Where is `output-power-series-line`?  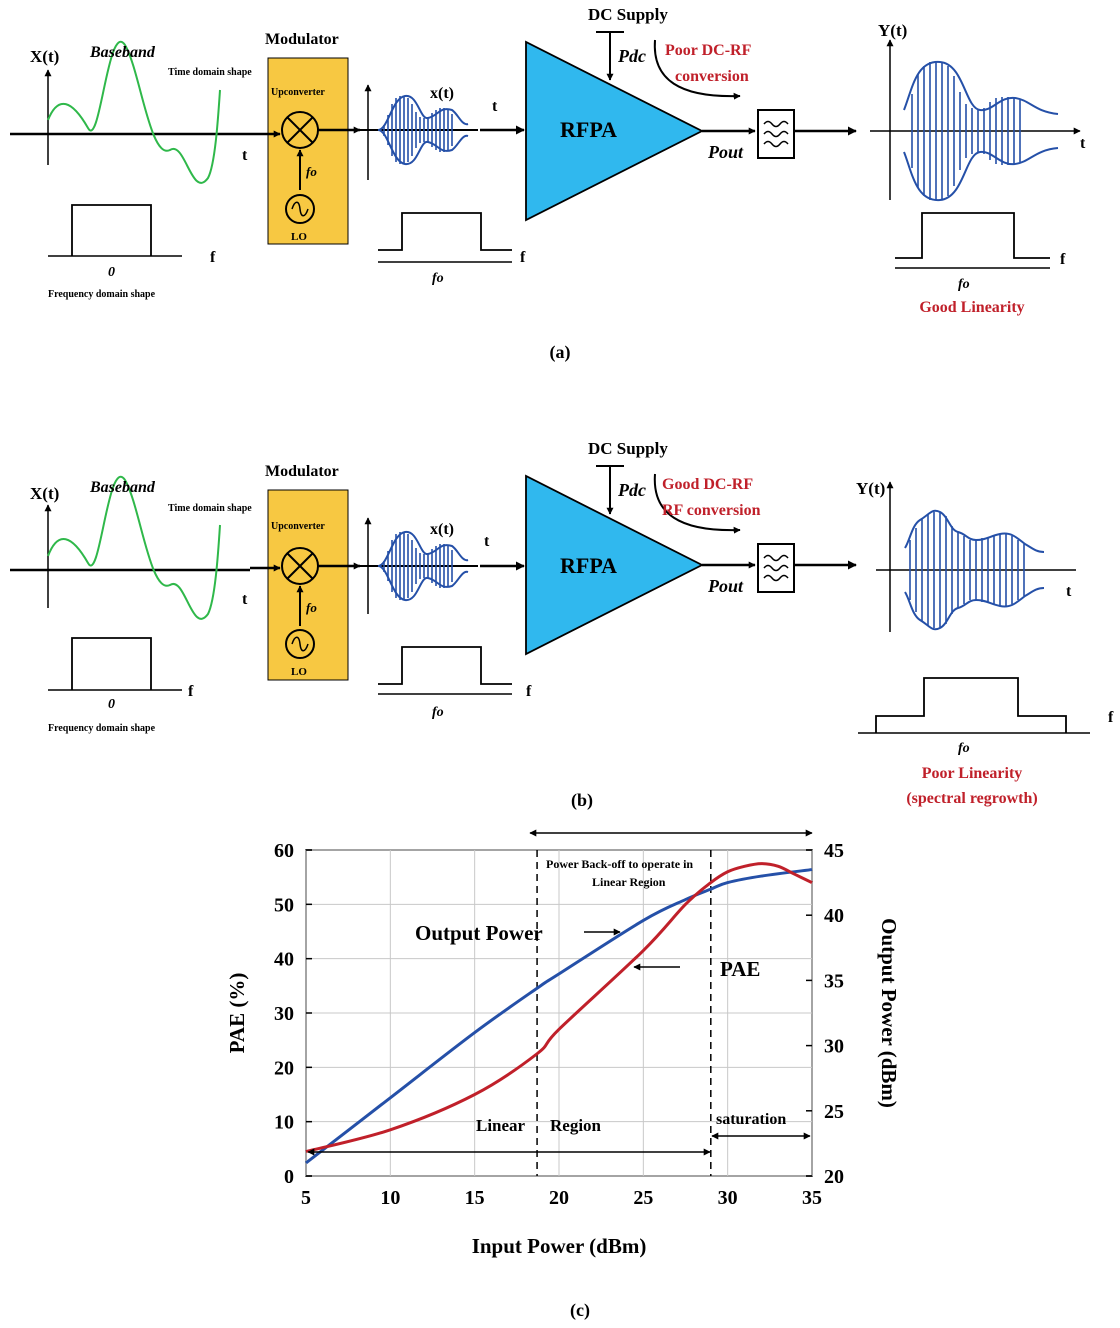 output-power-series-line is located at coordinates (559, 1016).